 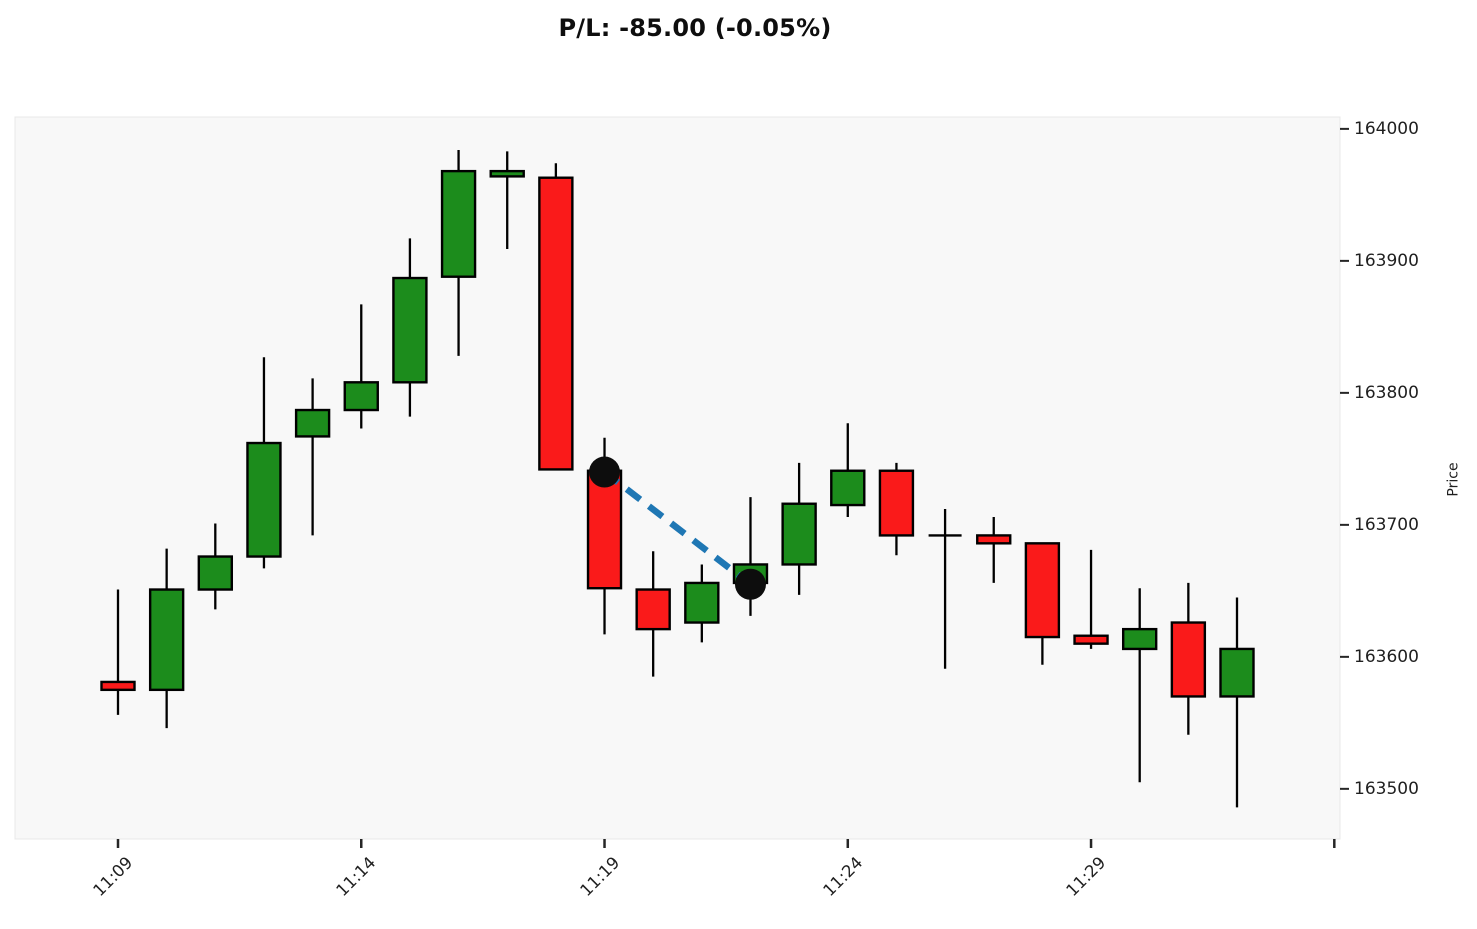 What do you see at coordinates (1386, 788) in the screenshot?
I see `y-tick-label: 163500` at bounding box center [1386, 788].